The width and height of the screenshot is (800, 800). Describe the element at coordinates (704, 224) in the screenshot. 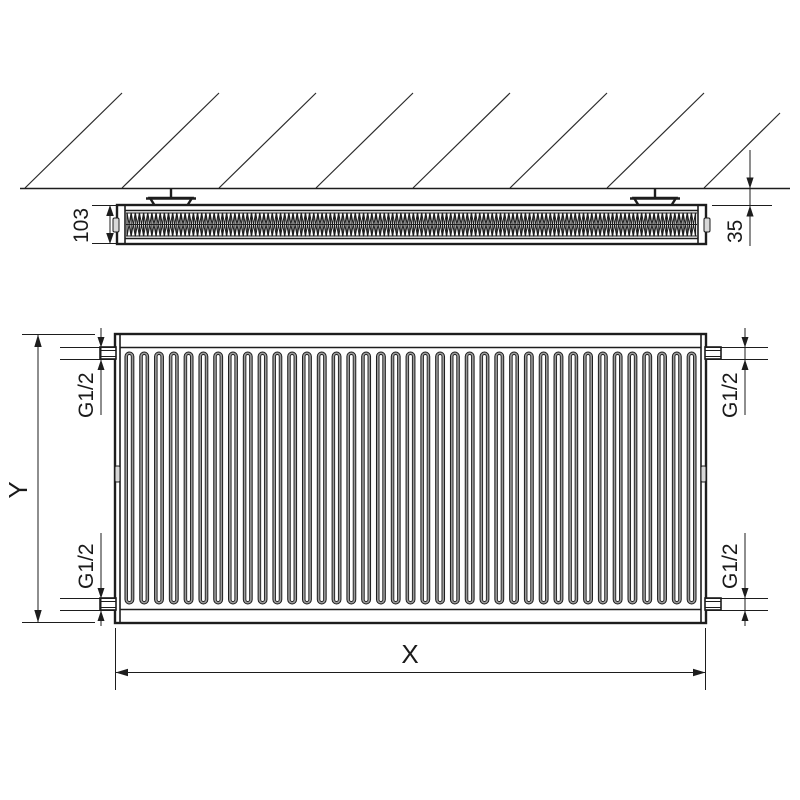

I see `section-end-cap-right` at that location.